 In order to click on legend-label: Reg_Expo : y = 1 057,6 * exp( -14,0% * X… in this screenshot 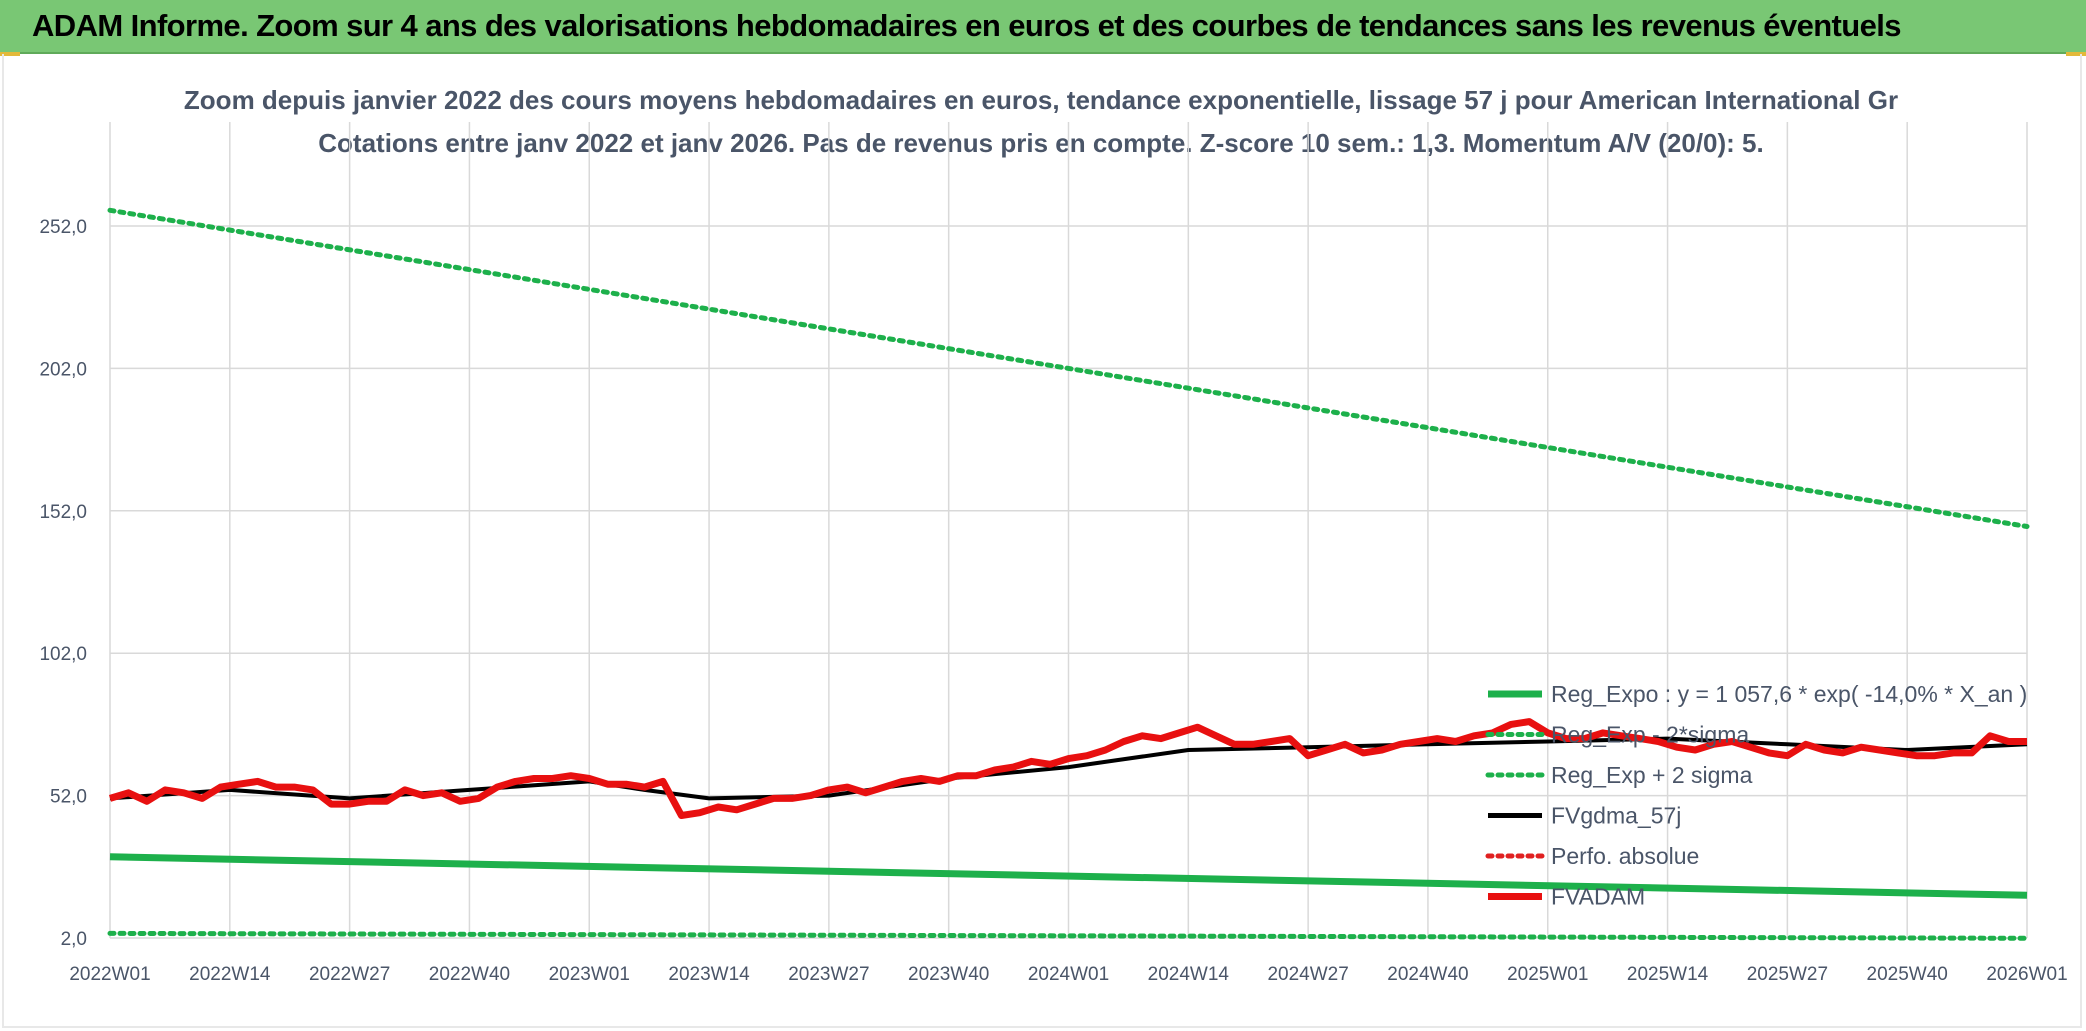, I will do `click(1789, 694)`.